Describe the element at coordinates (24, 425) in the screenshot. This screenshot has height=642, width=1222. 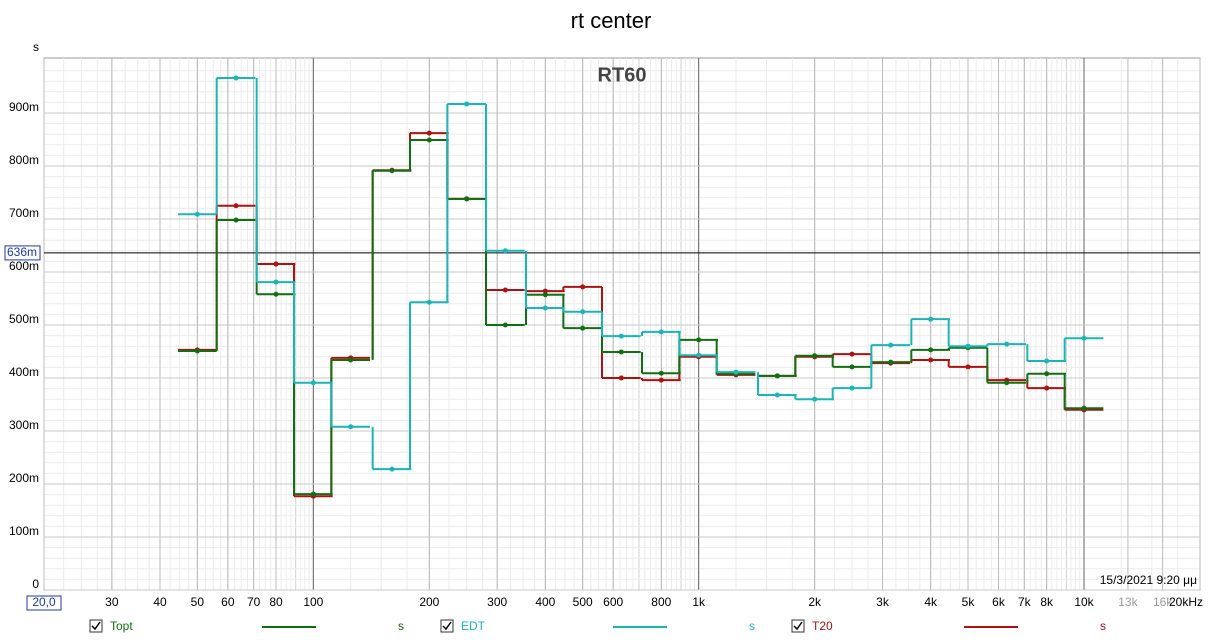
I see `y-tick-label: 300m` at that location.